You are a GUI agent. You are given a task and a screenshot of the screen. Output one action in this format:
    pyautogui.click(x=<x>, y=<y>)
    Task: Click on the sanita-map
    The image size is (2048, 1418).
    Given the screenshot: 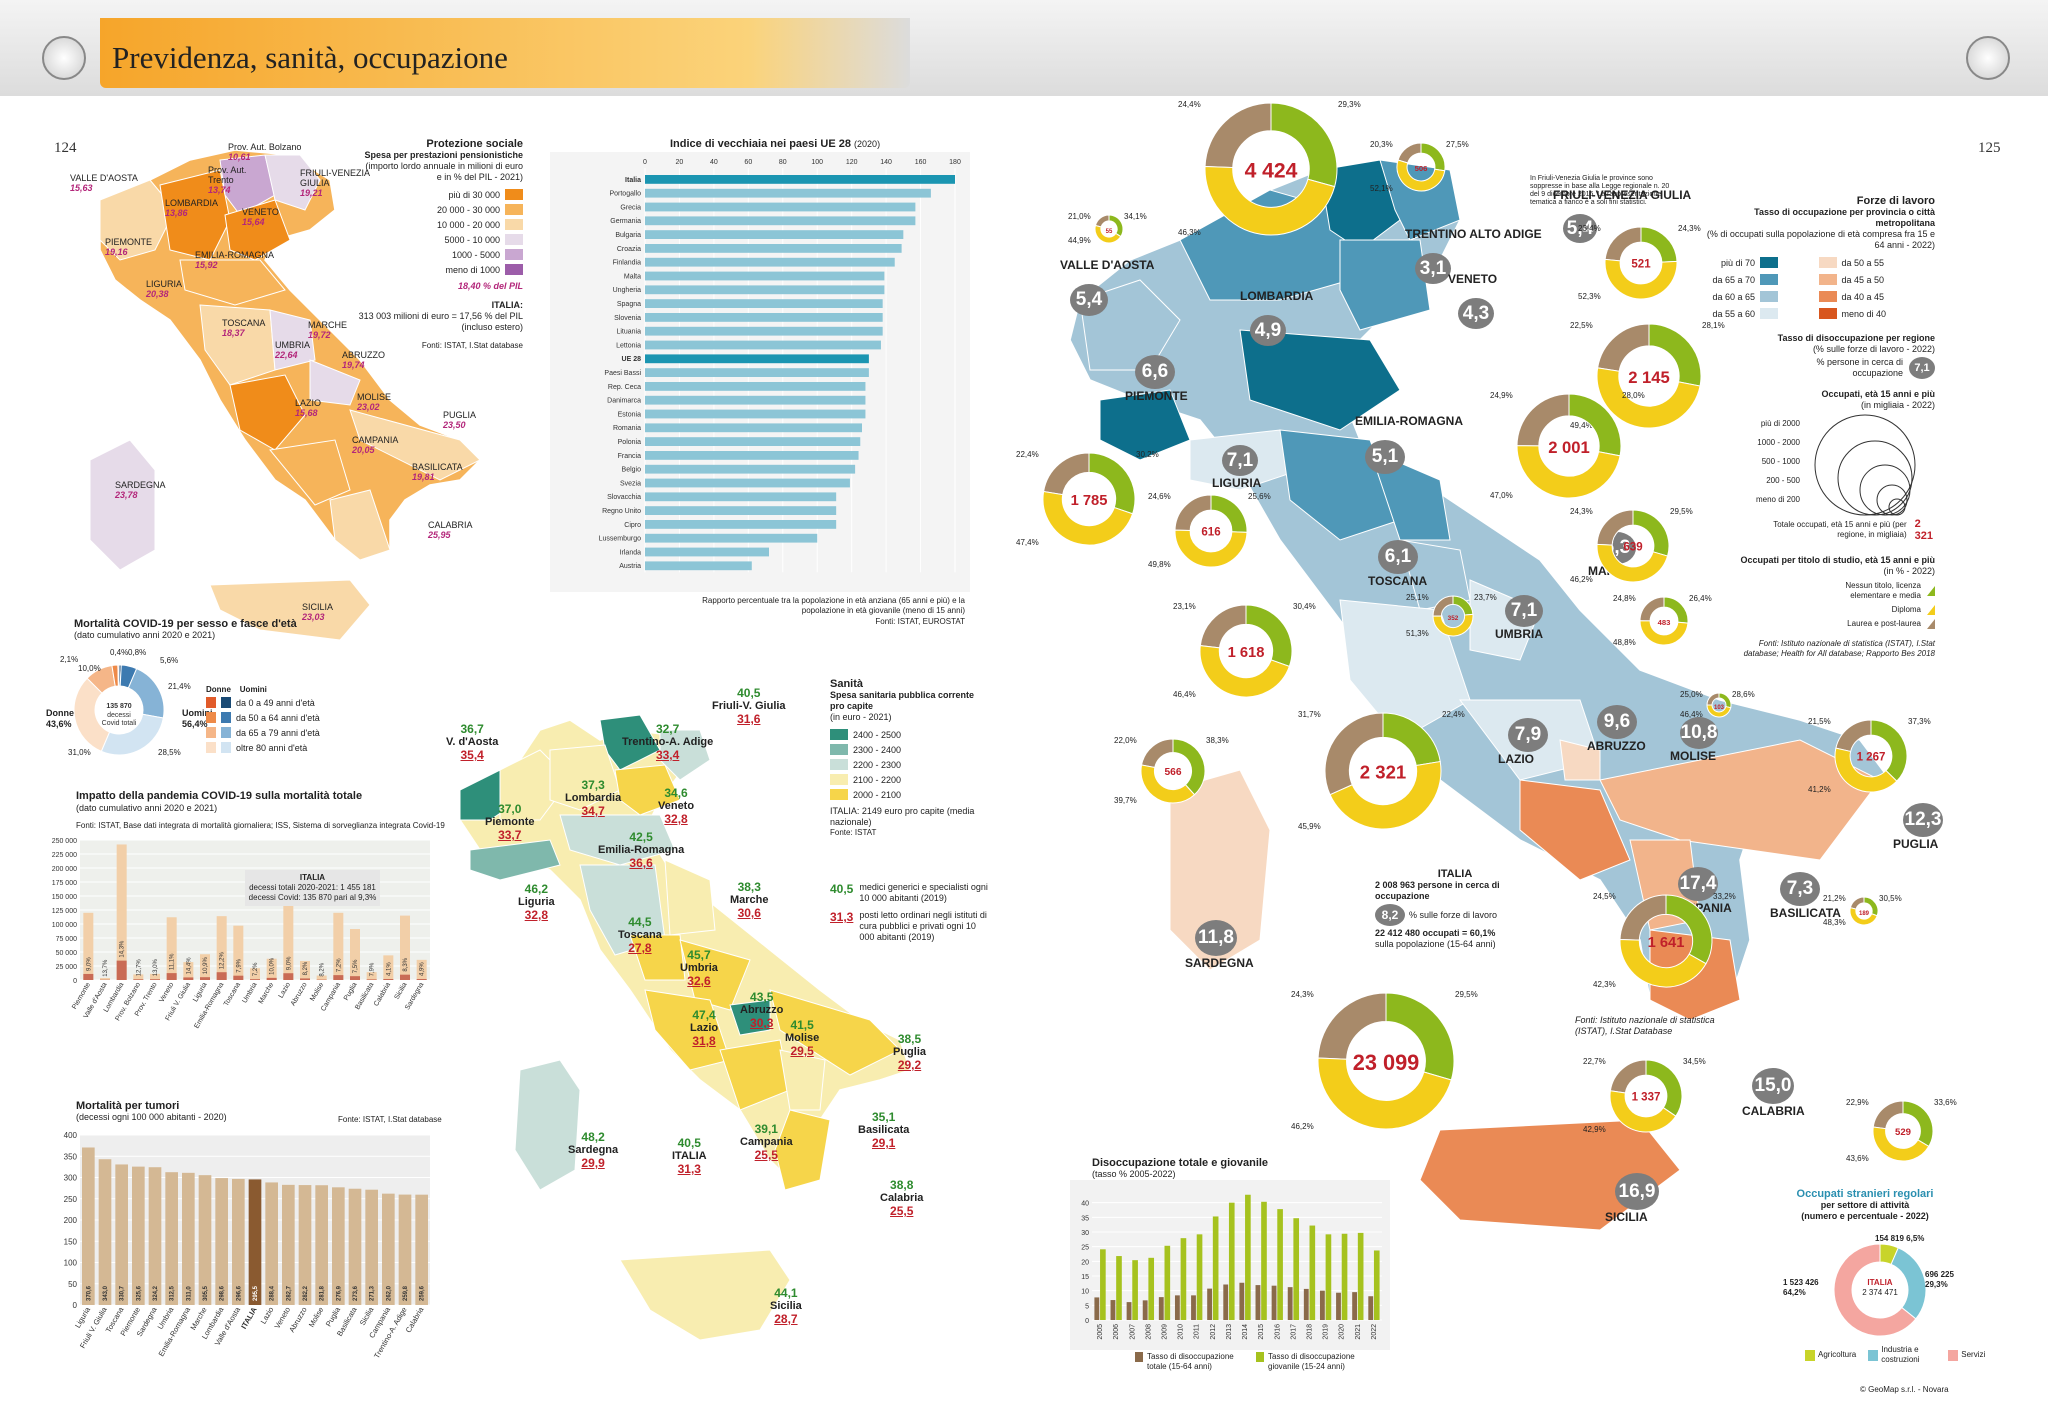 What is the action you would take?
    pyautogui.click(x=685, y=1027)
    